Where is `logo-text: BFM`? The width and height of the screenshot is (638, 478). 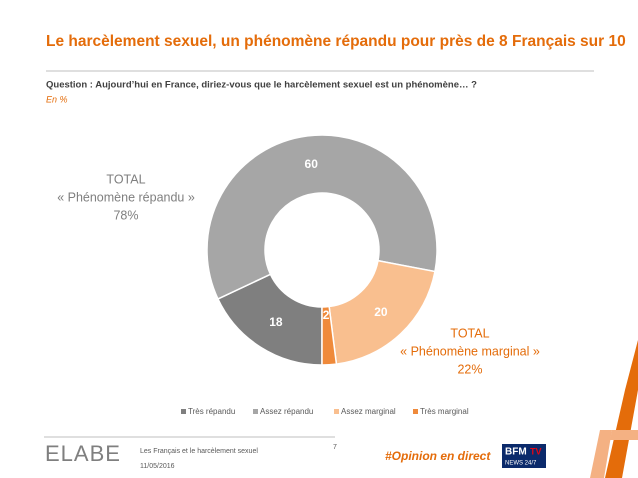
logo-text: BFM is located at coordinates (516, 452).